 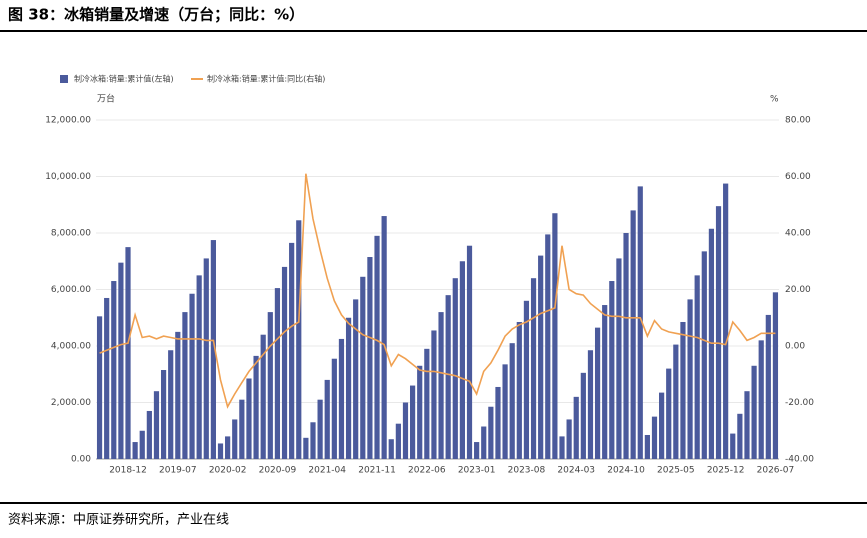 I want to click on x-tick-label: 2022-06, so click(x=427, y=471).